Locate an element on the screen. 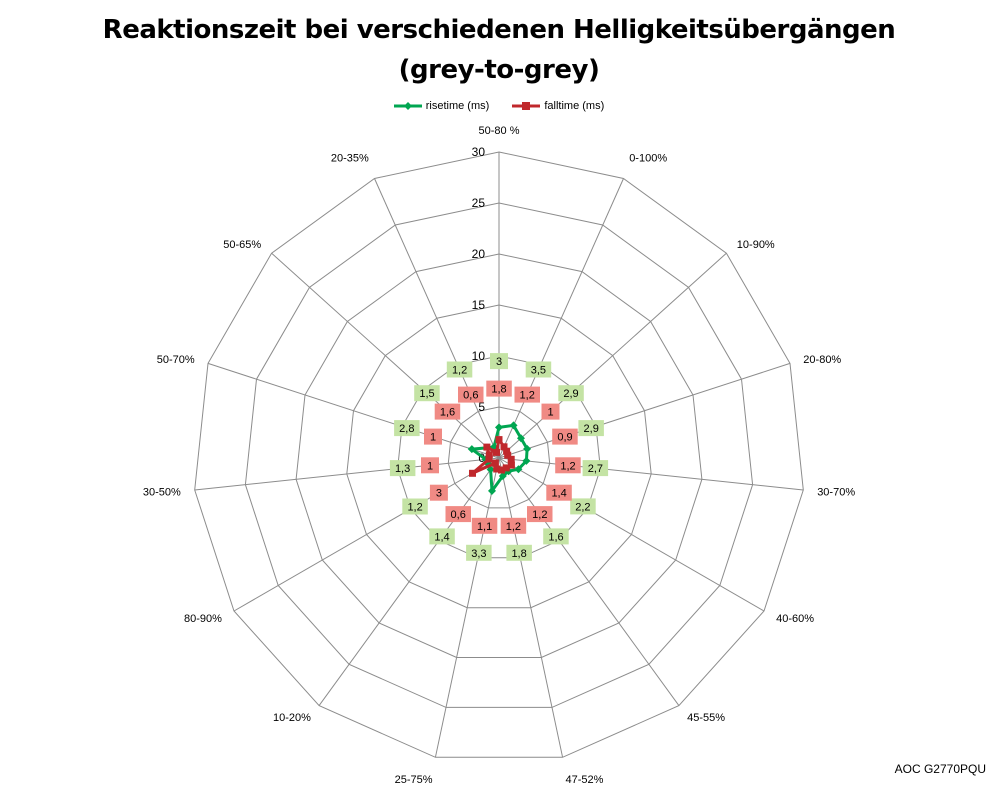 This screenshot has width=998, height=786. legend-entry-risetime: risetime (ms) is located at coordinates (441, 106).